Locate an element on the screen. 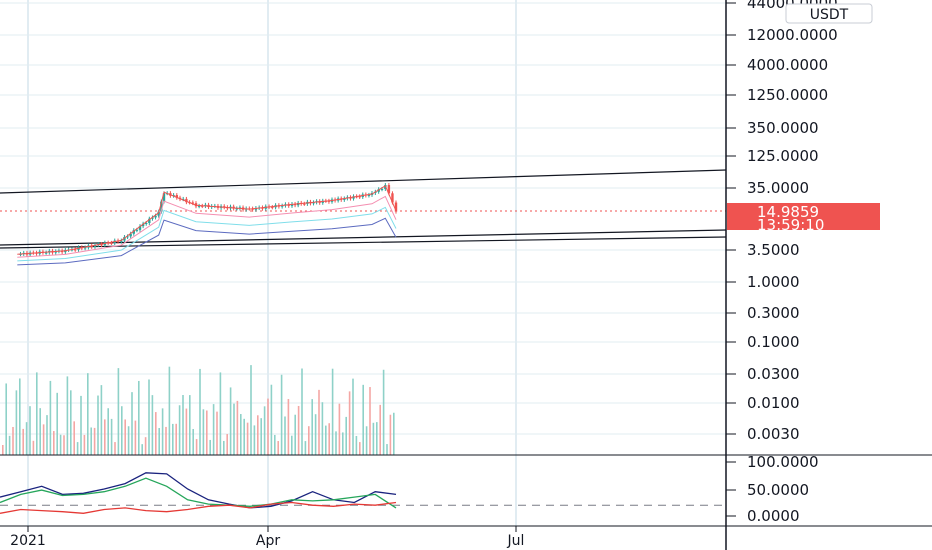  countdown-timer: 13:59:10 is located at coordinates (790, 225).